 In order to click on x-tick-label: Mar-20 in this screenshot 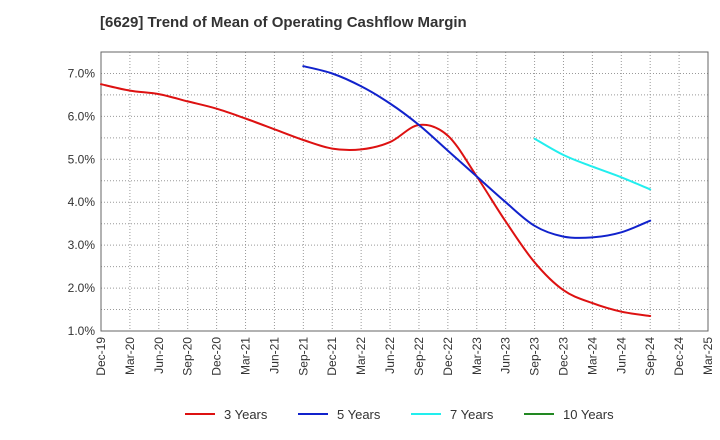, I will do `click(130, 356)`.